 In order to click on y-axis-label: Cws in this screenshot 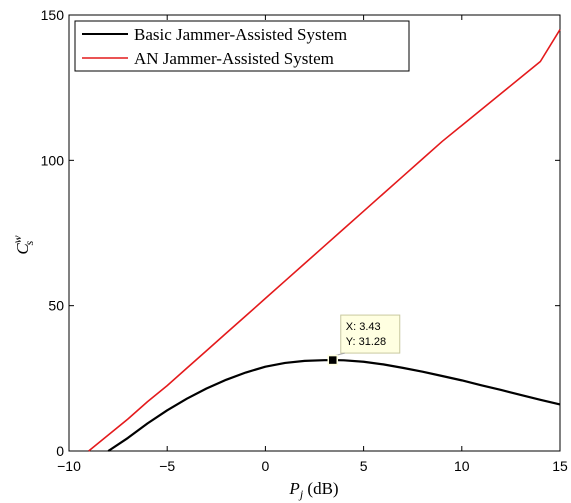, I will do `click(23, 244)`.